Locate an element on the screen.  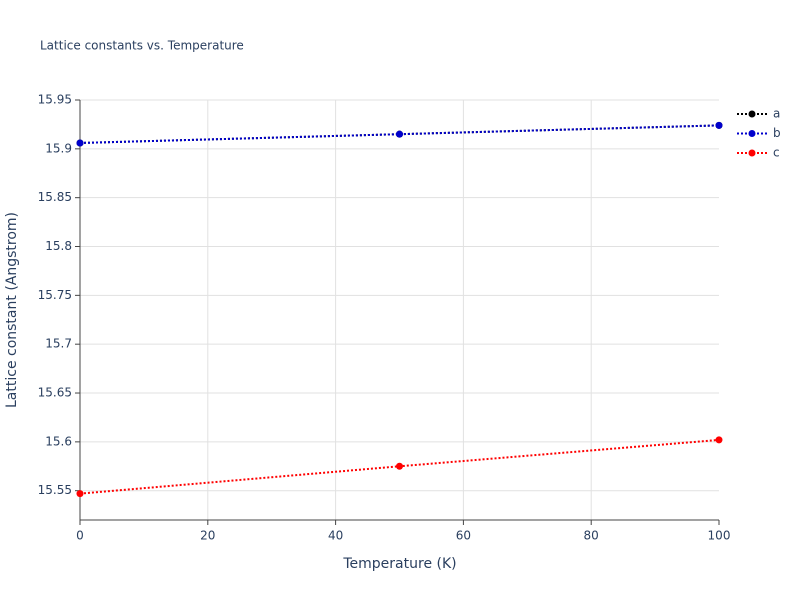
y-tick-label: 15.8 is located at coordinates (58, 246).